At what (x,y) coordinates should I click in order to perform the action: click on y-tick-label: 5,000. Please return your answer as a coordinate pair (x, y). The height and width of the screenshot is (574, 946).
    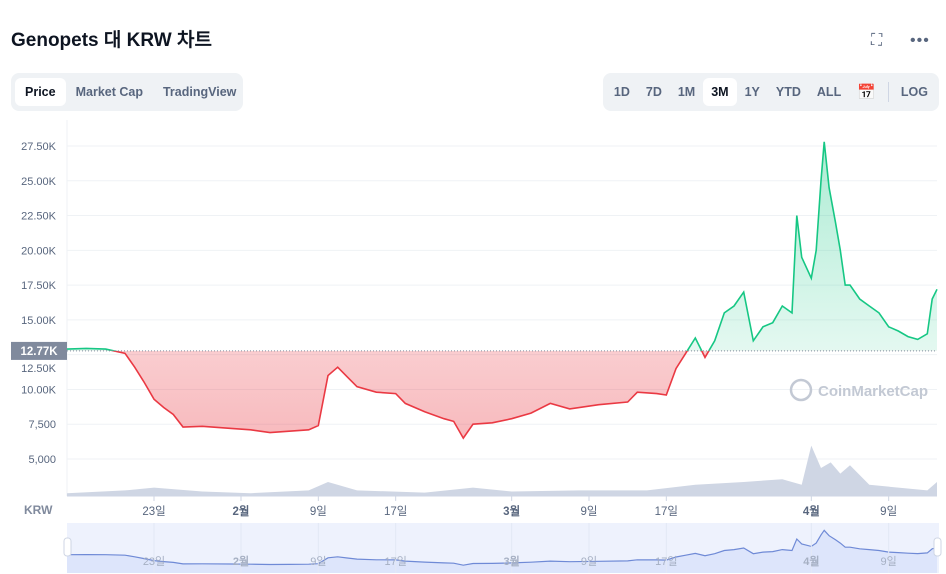
    Looking at the image, I should click on (42, 460).